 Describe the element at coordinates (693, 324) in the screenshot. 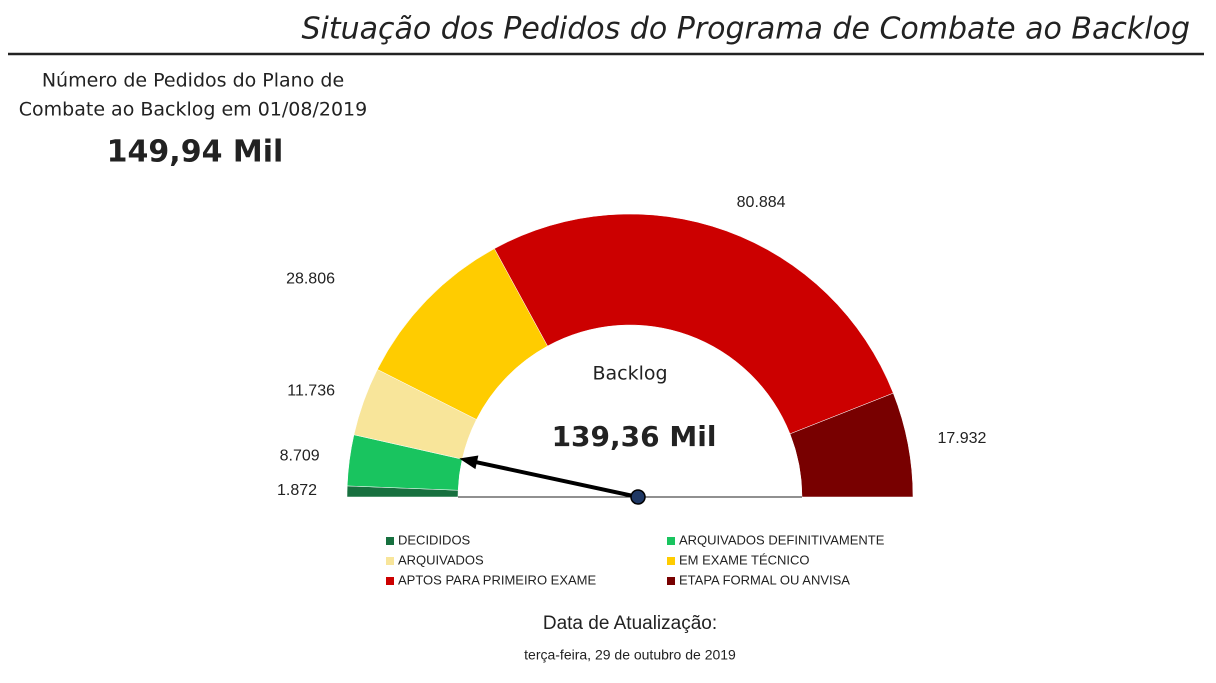

I see `gauge-segment` at that location.